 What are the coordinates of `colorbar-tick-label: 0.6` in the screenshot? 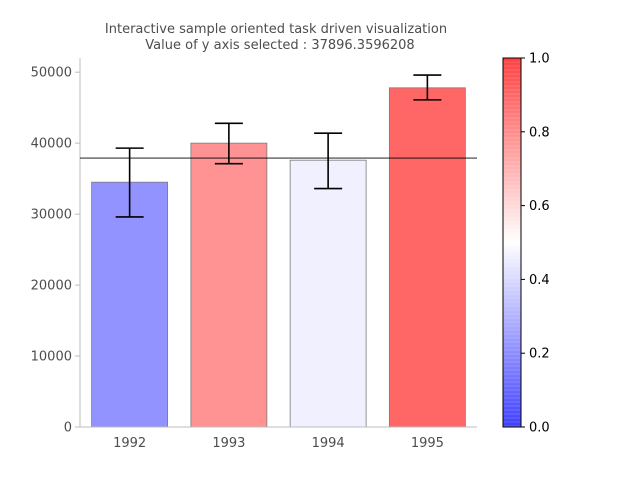 It's located at (539, 206).